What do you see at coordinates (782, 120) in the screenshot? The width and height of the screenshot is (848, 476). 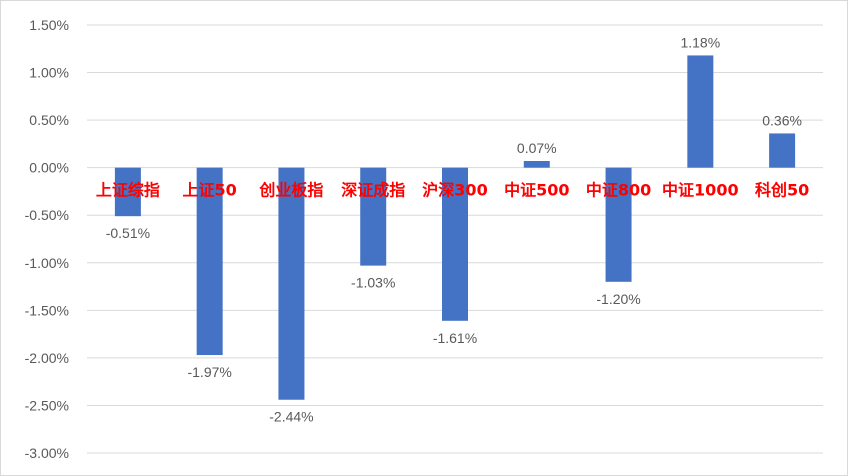 I see `data-label: 0.36%` at bounding box center [782, 120].